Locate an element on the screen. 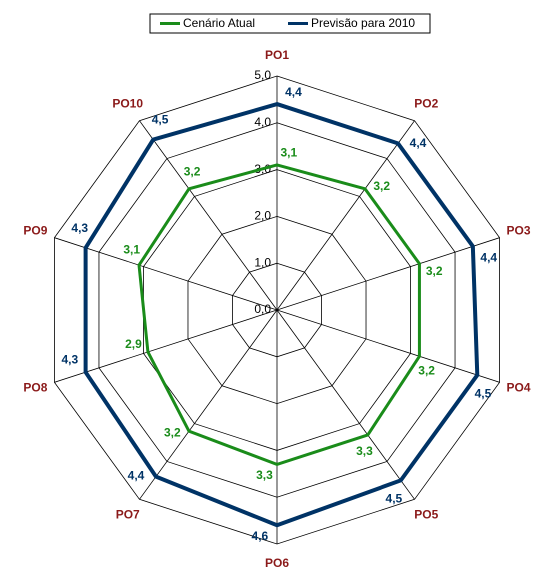 The image size is (541, 571). tick-label: 4,0 is located at coordinates (262, 122).